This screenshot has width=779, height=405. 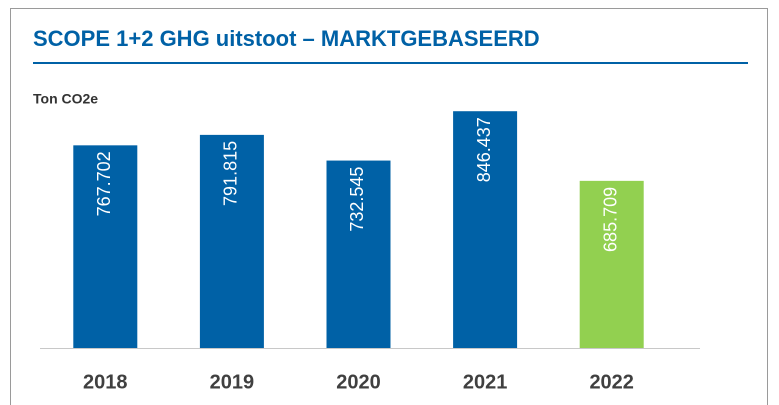 I want to click on x-tick-label: 2022, so click(x=611, y=382).